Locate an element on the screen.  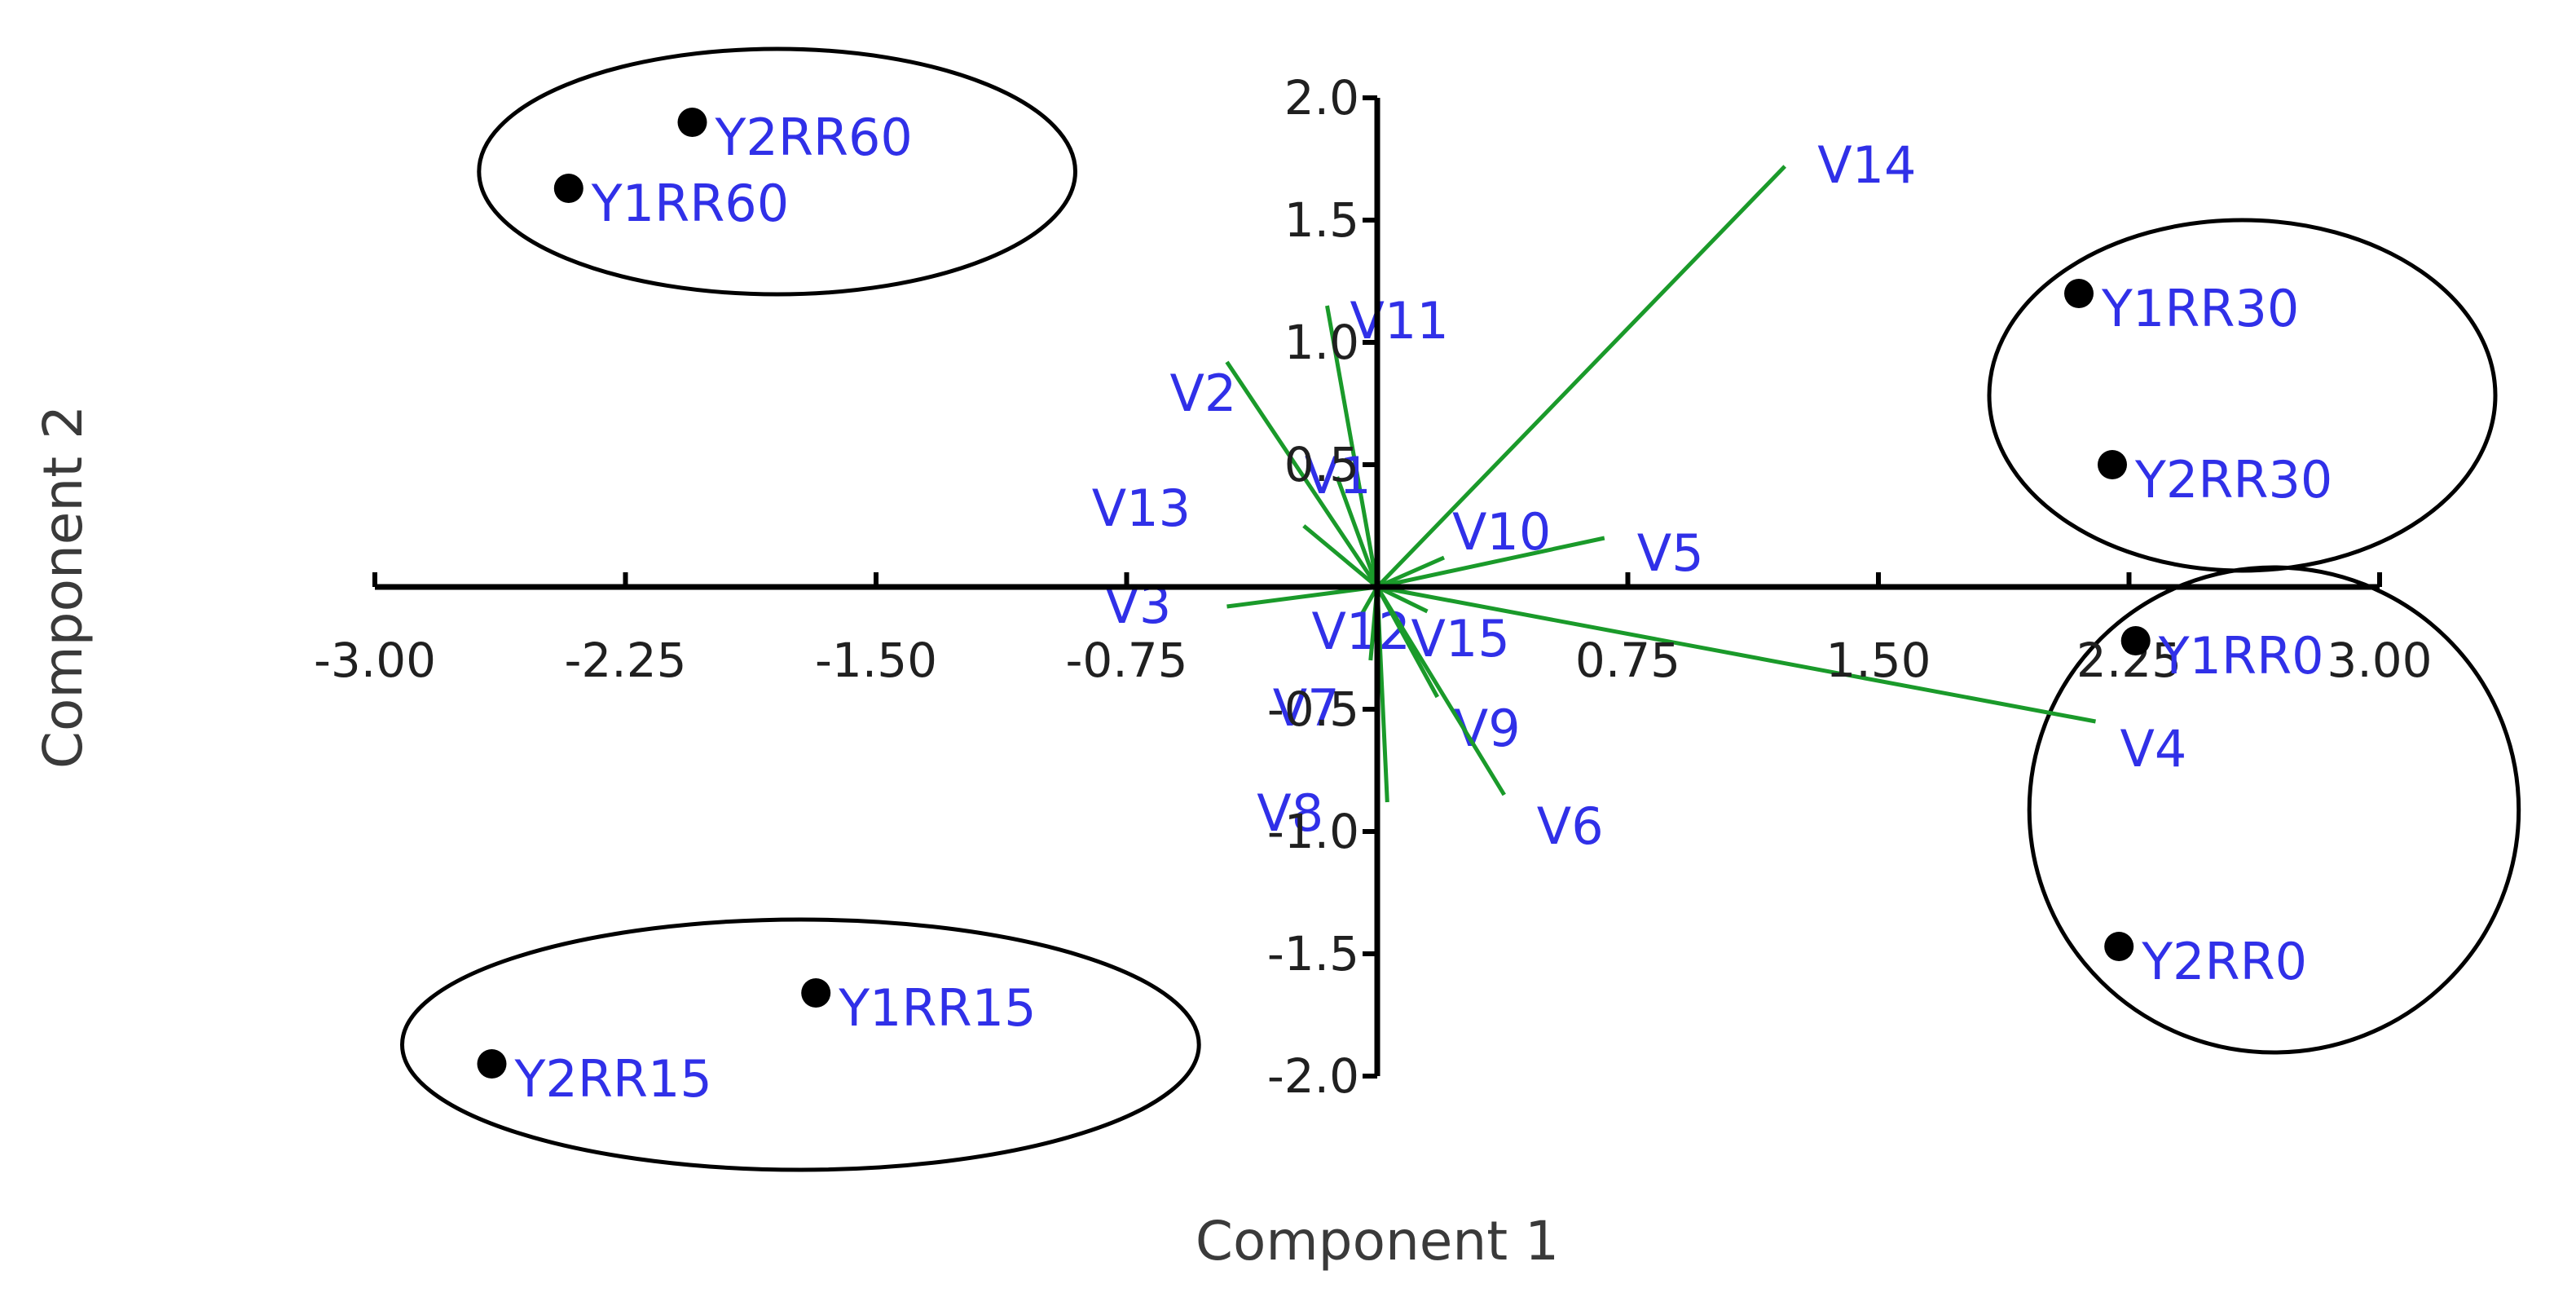
loading-label-v2: V2 is located at coordinates (1203, 393).